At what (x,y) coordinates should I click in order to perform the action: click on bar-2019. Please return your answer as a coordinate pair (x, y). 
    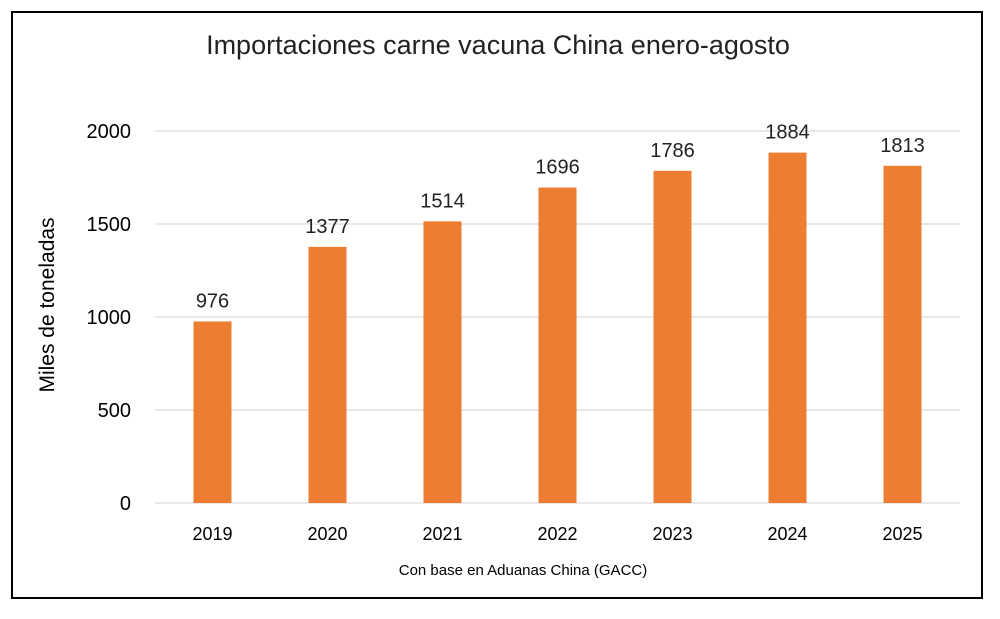
    Looking at the image, I should click on (212, 412).